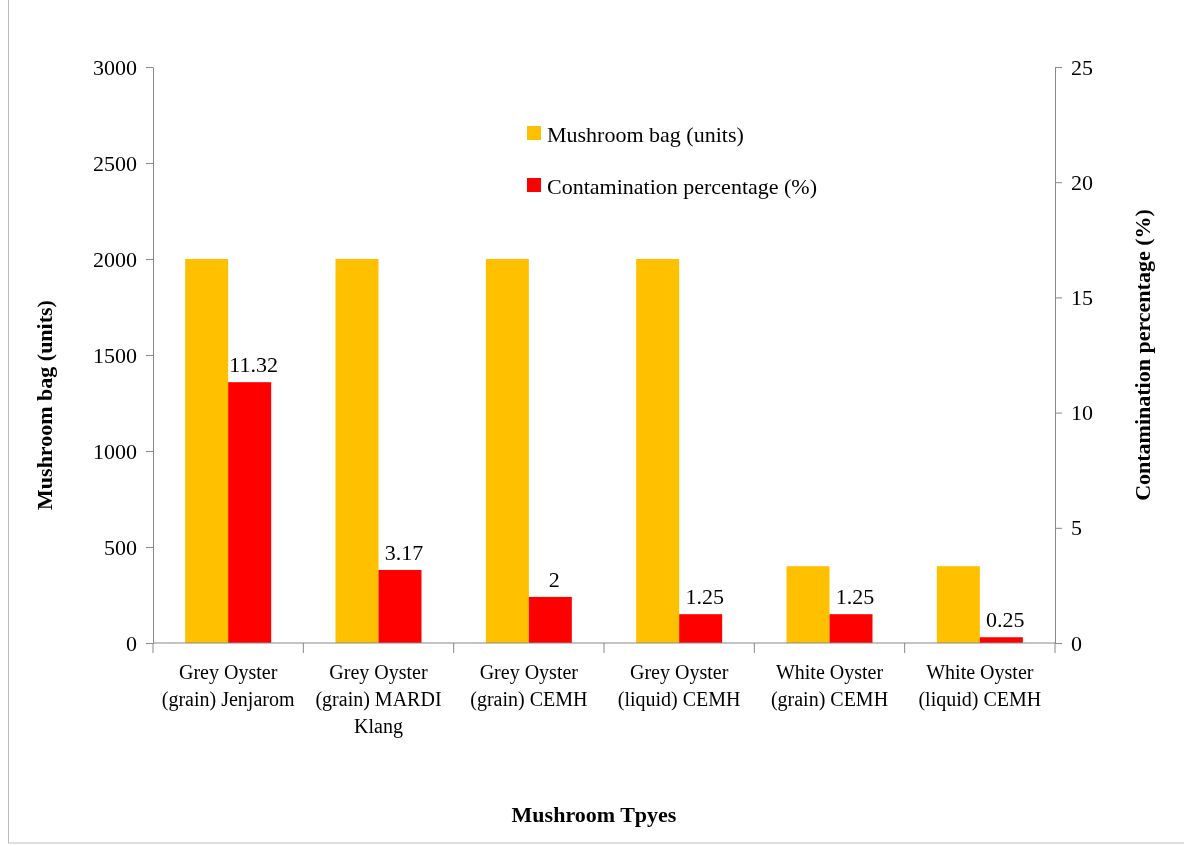 Image resolution: width=1184 pixels, height=846 pixels. I want to click on x-tick-label: White Oyster (liquid) CEMH, so click(980, 686).